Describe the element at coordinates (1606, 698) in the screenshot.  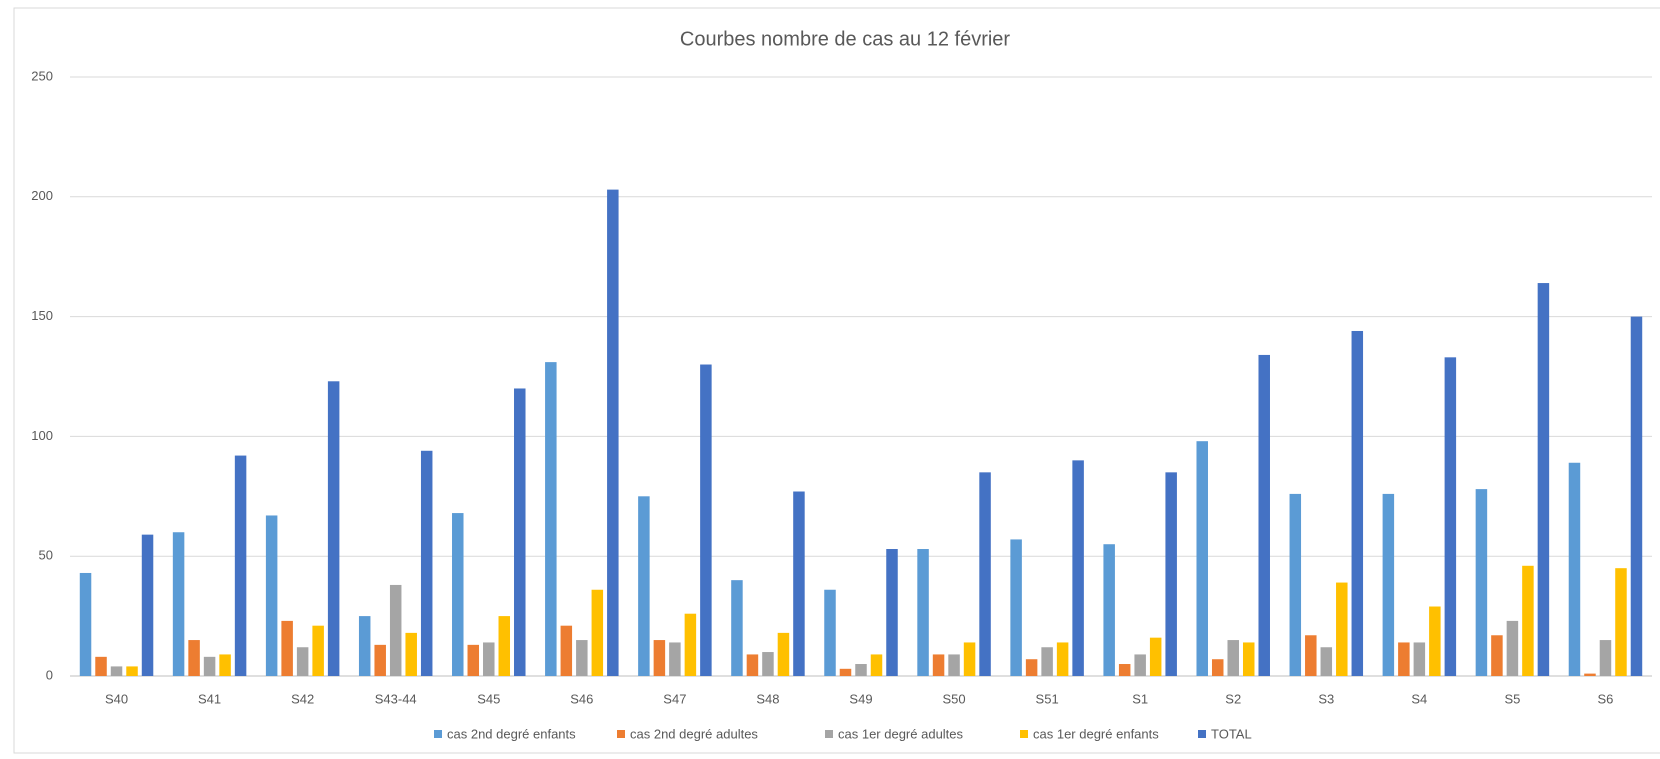
I see `x-tick-label: S6` at that location.